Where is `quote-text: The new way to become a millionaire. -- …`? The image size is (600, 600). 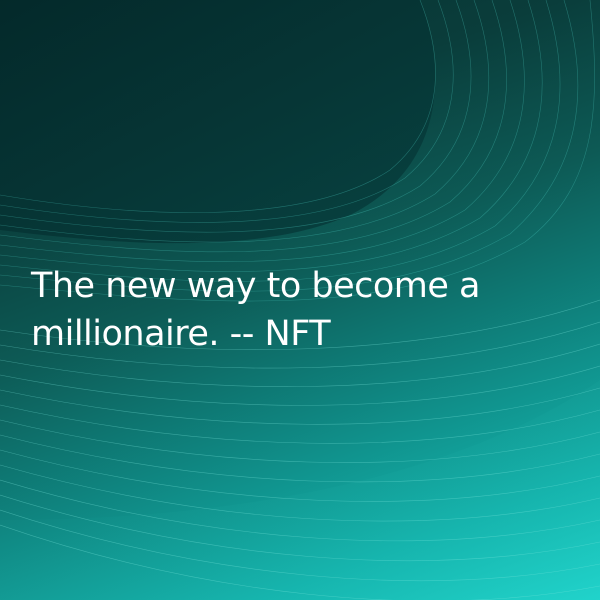 quote-text: The new way to become a millionaire. -- … is located at coordinates (255, 310).